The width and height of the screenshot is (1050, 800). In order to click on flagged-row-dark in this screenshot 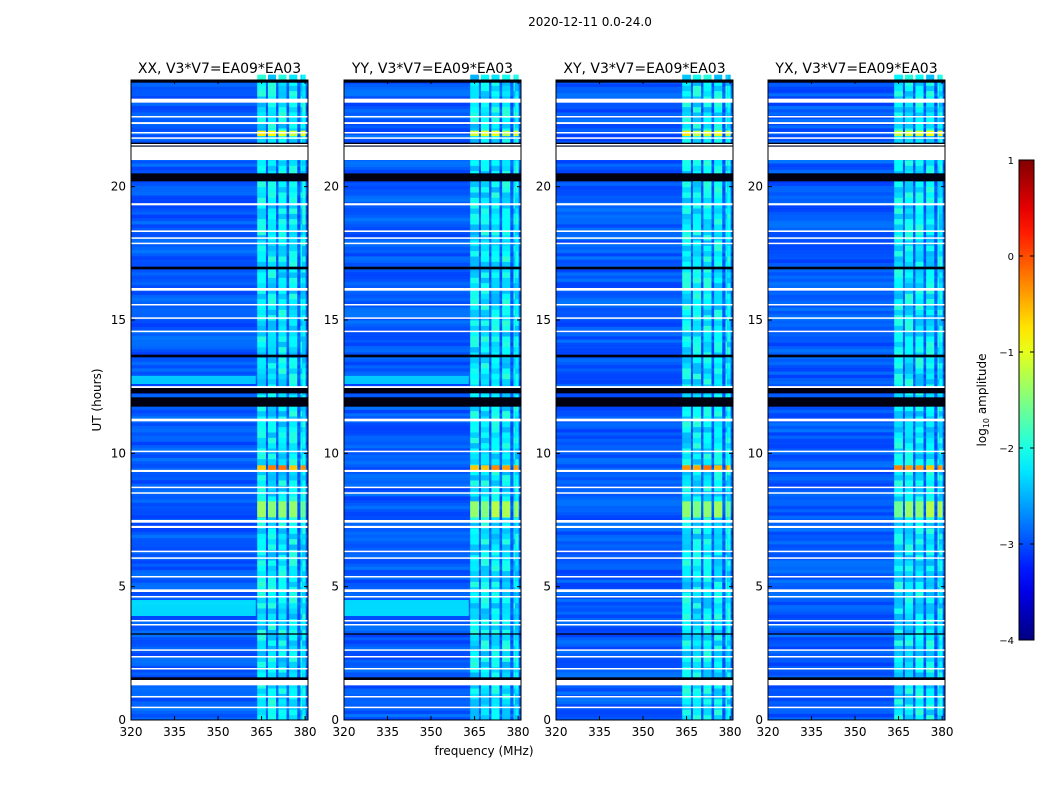, I will do `click(644, 402)`.